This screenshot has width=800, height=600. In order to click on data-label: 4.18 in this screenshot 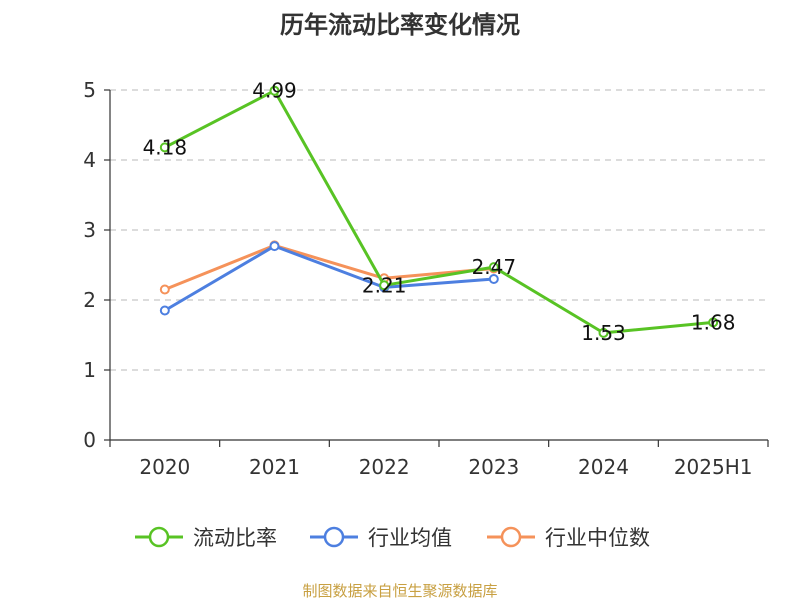, I will do `click(165, 147)`.